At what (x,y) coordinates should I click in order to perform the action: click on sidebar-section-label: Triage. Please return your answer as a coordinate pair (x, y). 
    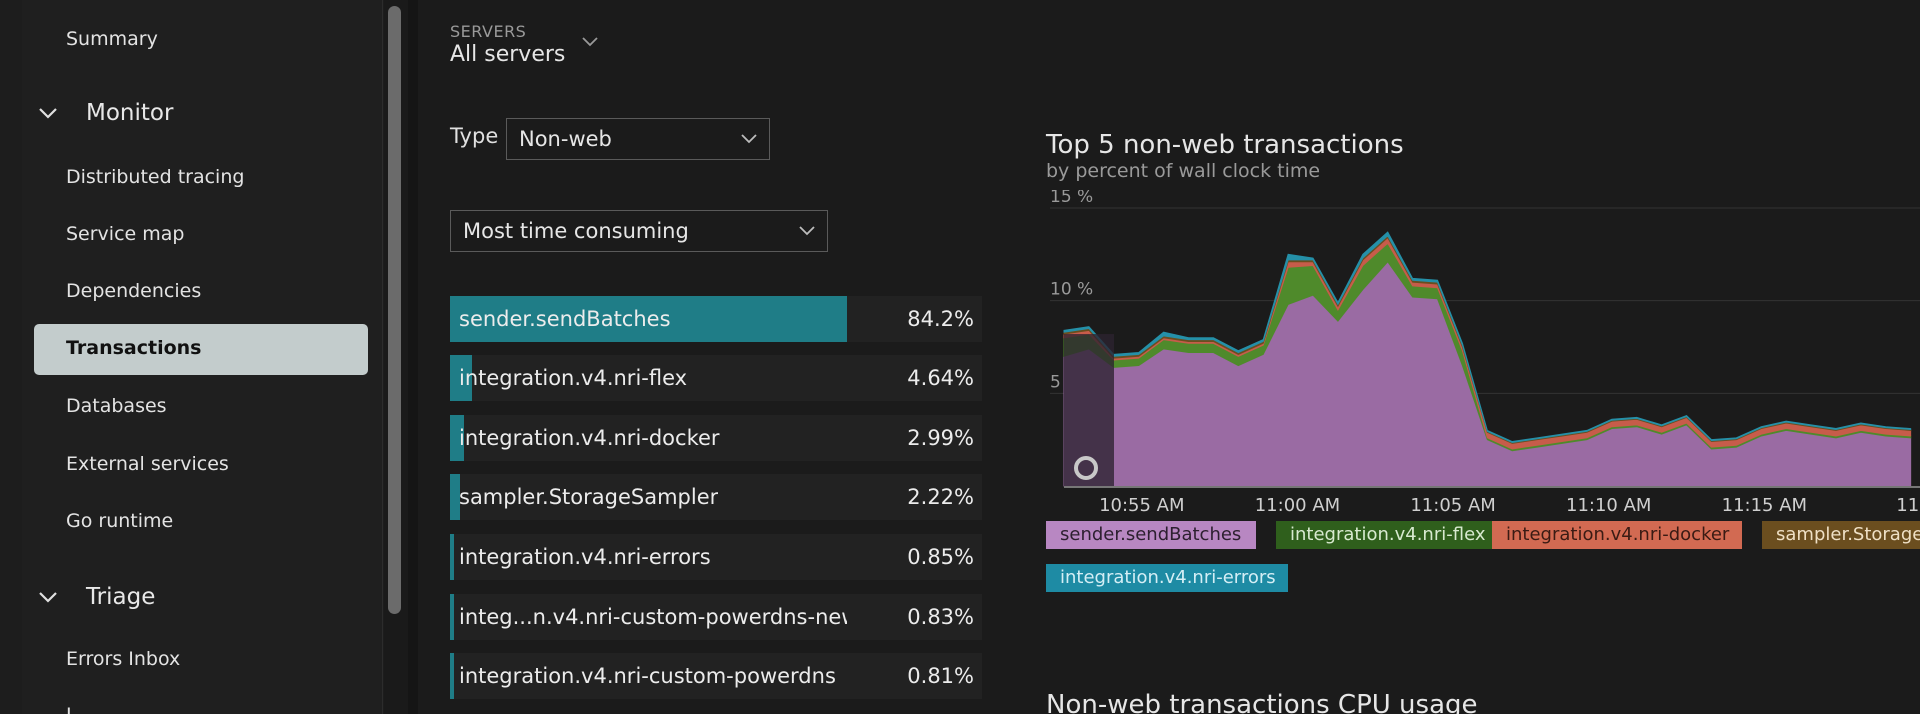
    Looking at the image, I should click on (121, 597).